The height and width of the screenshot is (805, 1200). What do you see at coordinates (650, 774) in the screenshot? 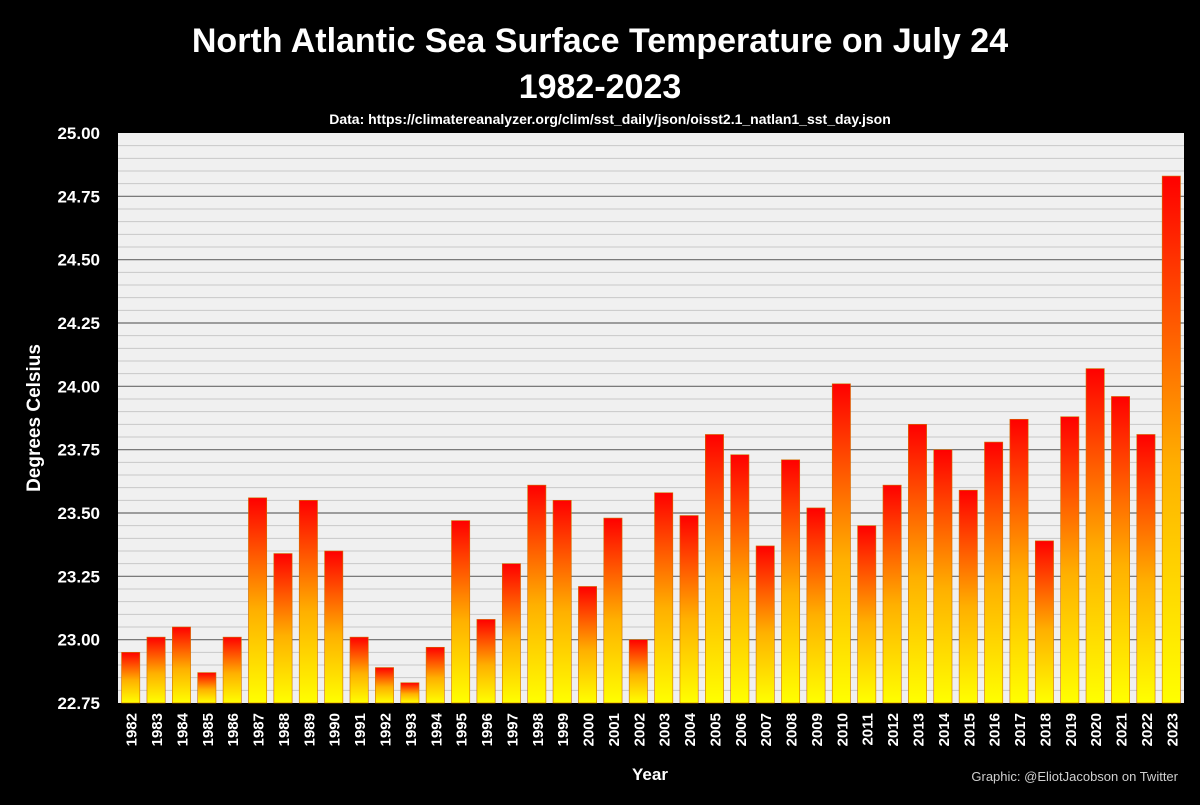
I see `x-axis-label: Year` at bounding box center [650, 774].